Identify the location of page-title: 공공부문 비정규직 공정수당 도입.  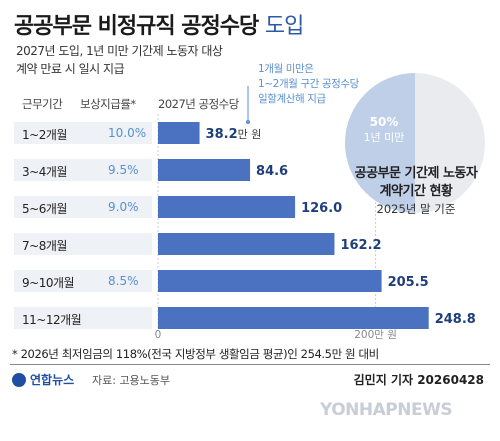
(159, 24).